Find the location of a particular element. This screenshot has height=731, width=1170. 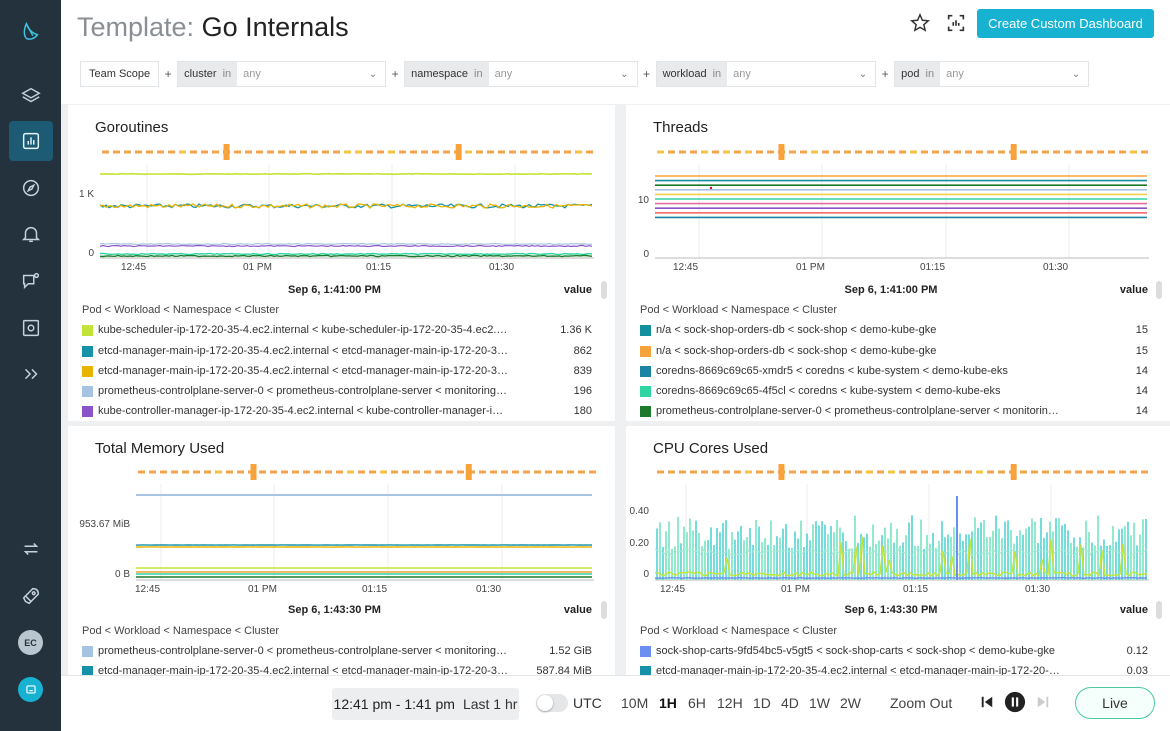

team-scope-label: Team Scope is located at coordinates (120, 74).